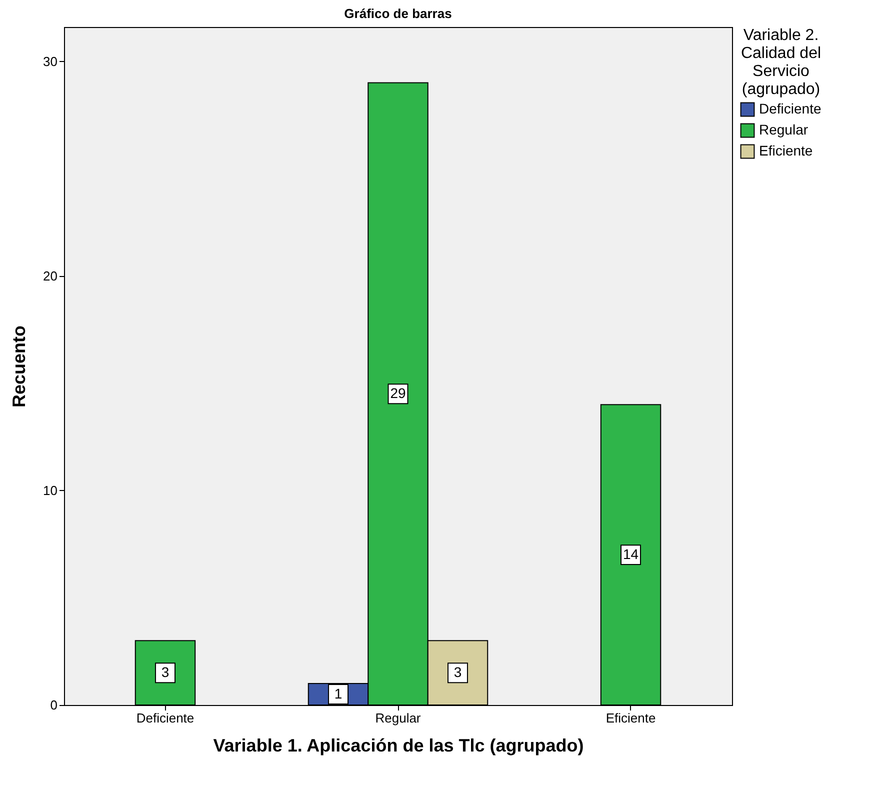 The height and width of the screenshot is (789, 873). Describe the element at coordinates (631, 718) in the screenshot. I see `x-tick-label: Eficiente` at that location.